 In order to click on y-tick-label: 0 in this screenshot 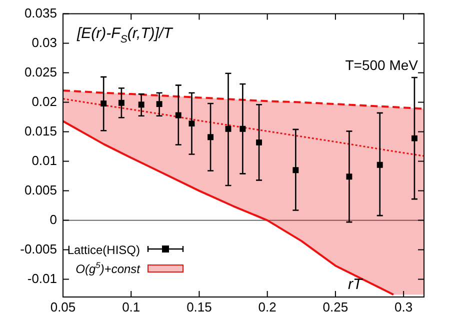, I will do `click(53, 219)`.